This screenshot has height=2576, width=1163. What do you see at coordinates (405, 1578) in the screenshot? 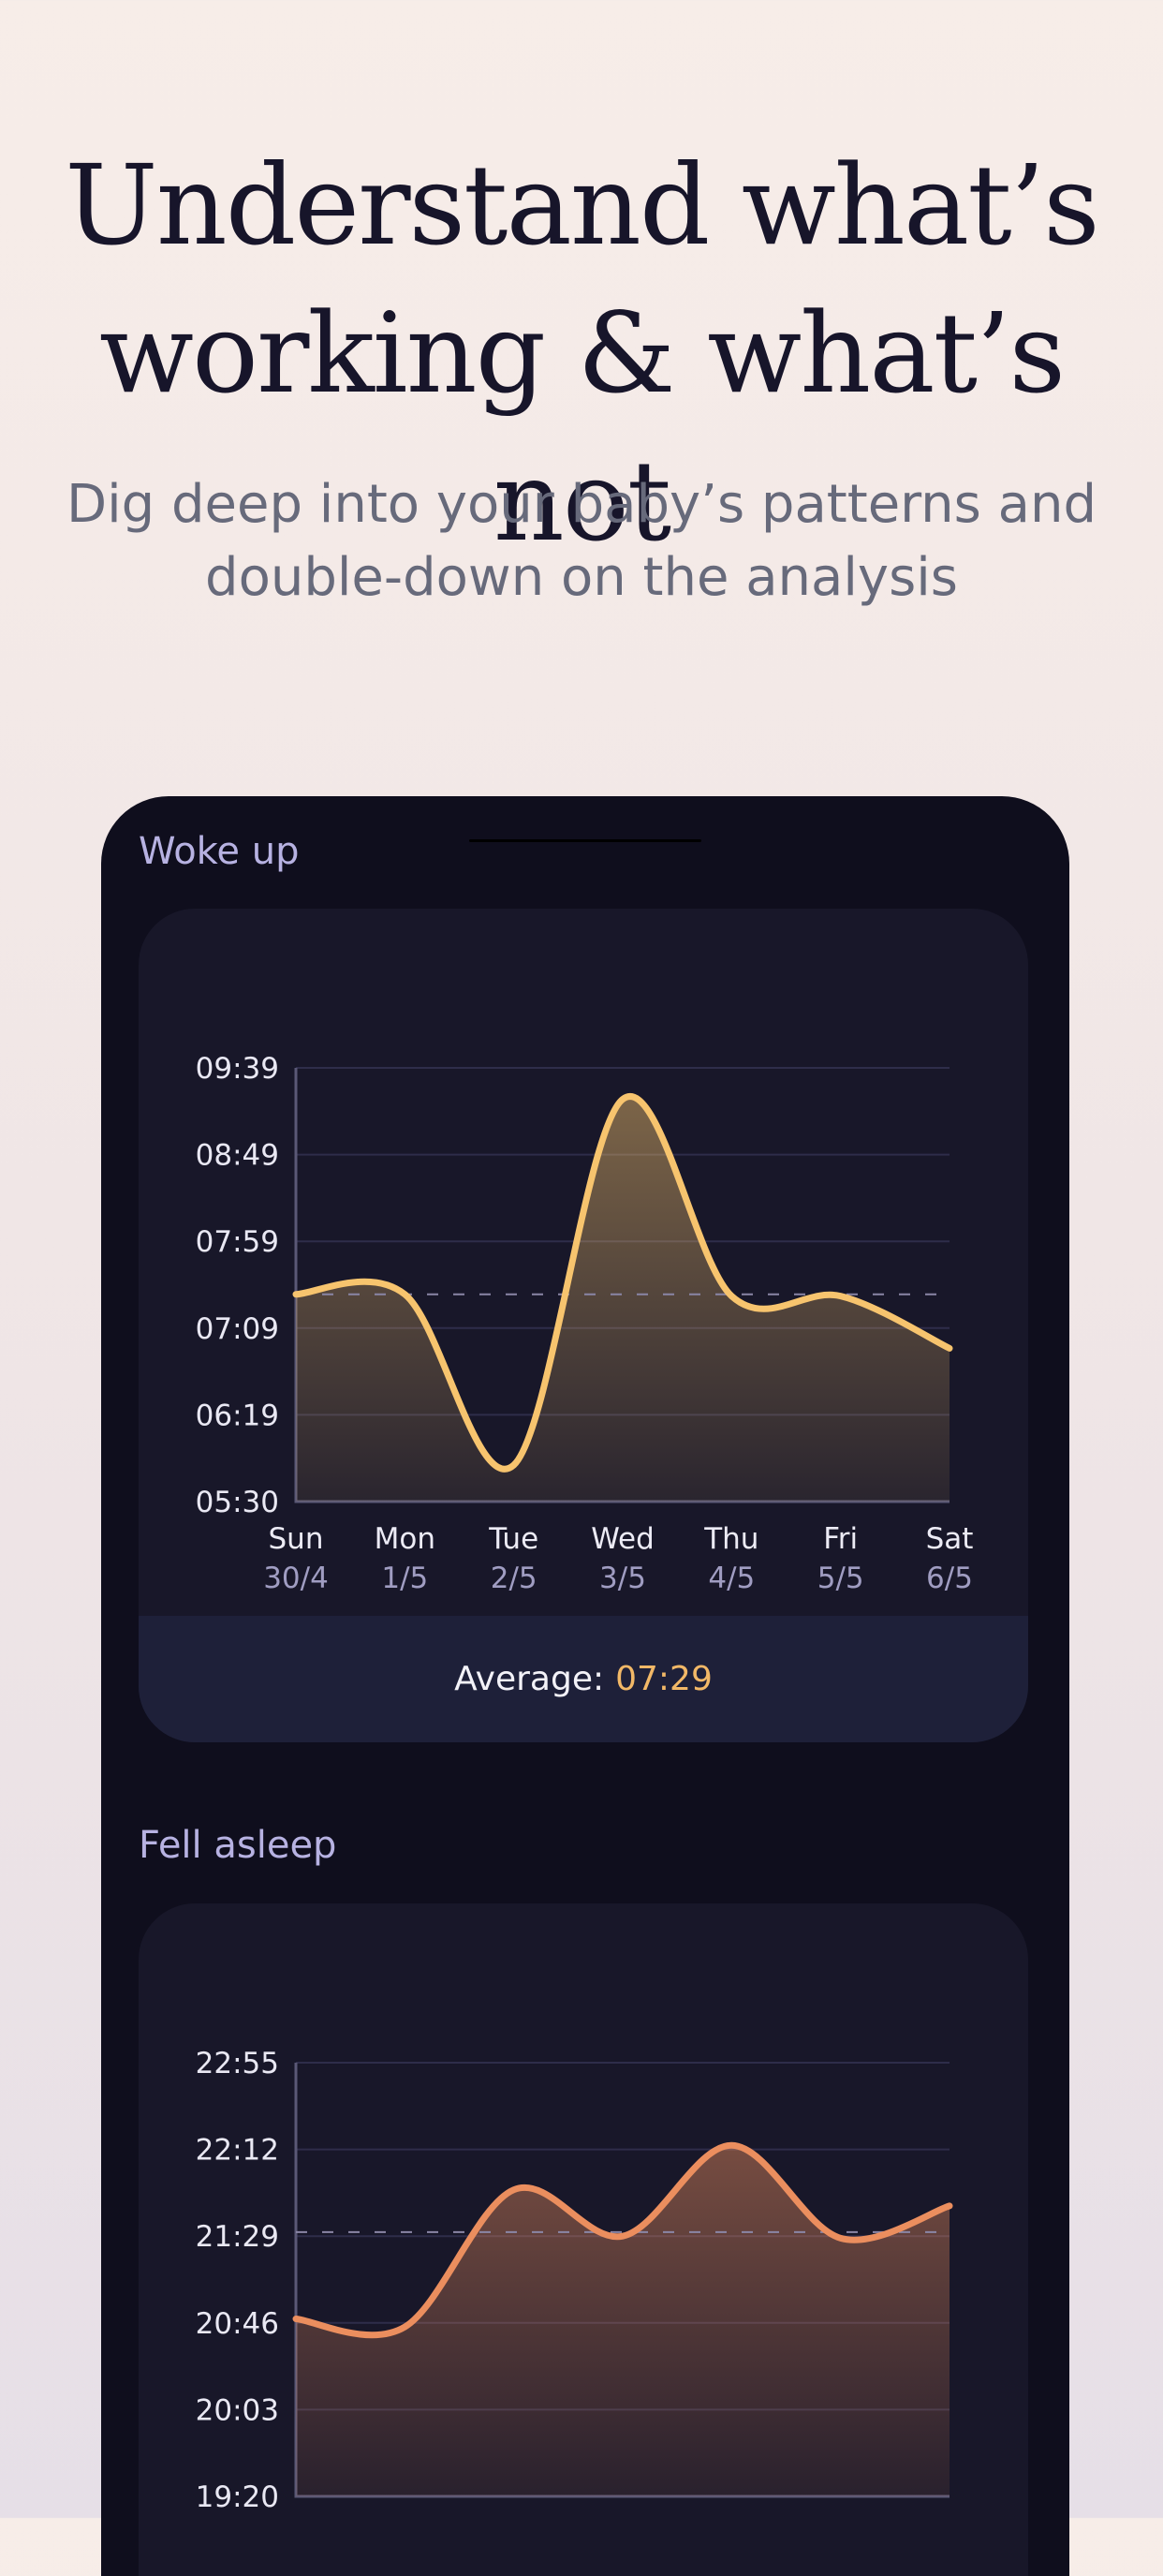
I see `x-tick-date: 1/5` at bounding box center [405, 1578].